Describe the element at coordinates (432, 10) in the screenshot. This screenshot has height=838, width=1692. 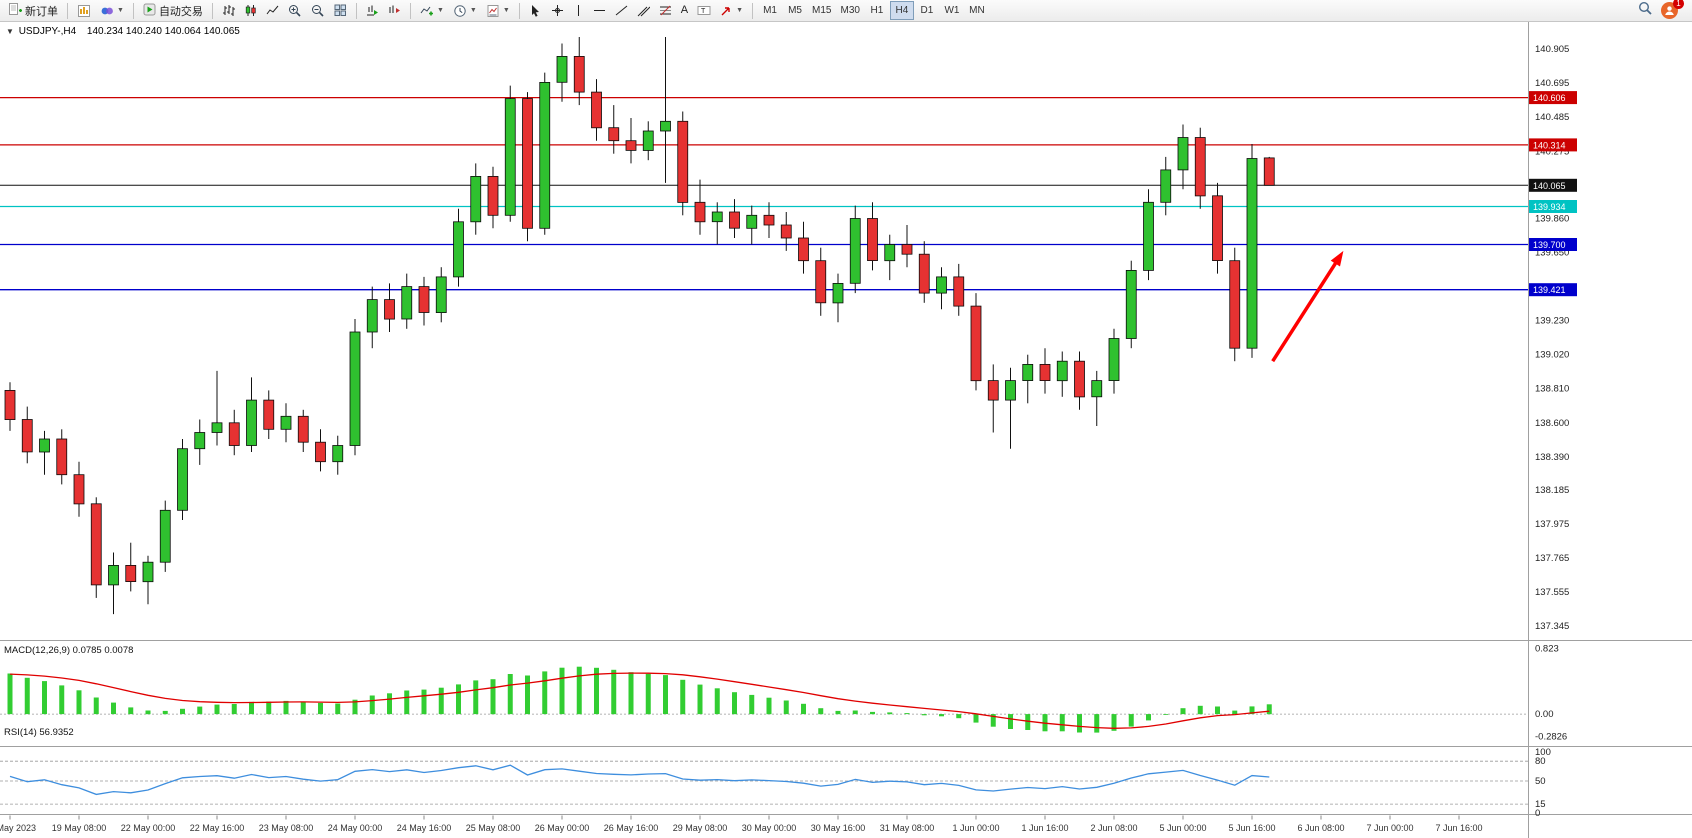
I see `indicators-button: ▼` at that location.